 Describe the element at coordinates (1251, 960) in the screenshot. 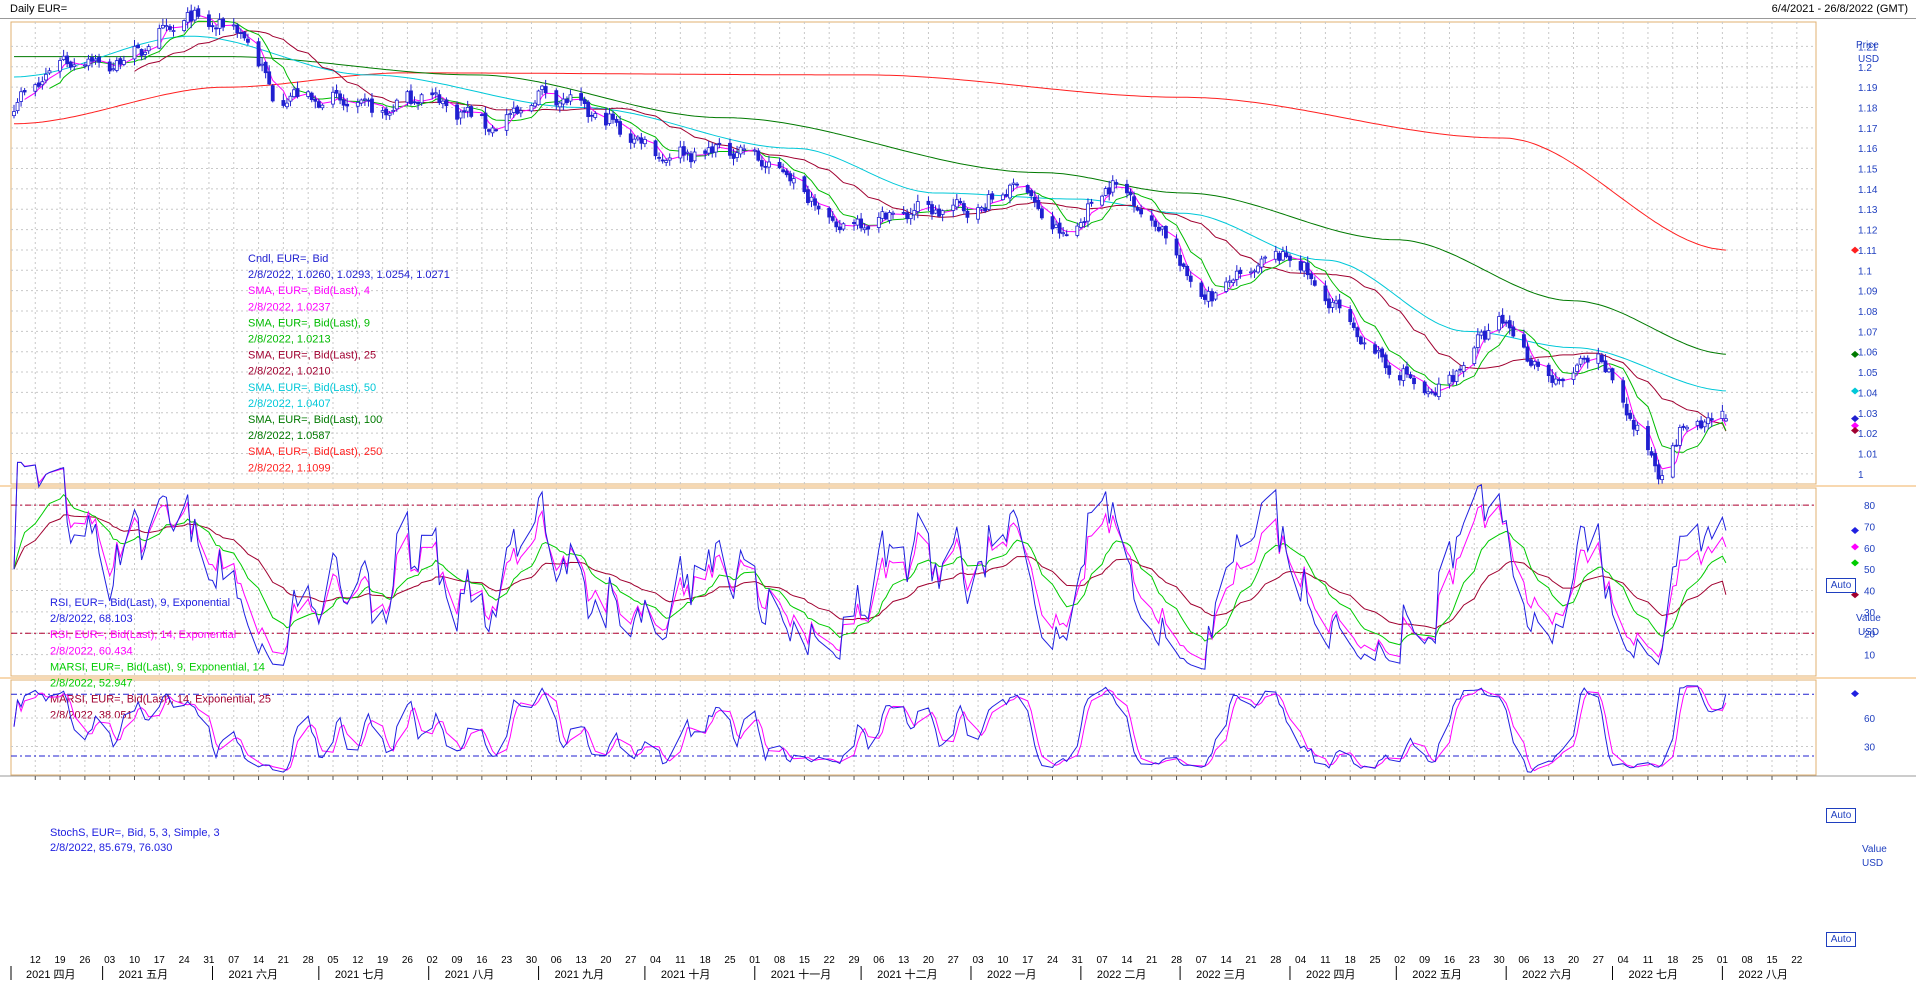

I see `x-day-label: 21` at that location.